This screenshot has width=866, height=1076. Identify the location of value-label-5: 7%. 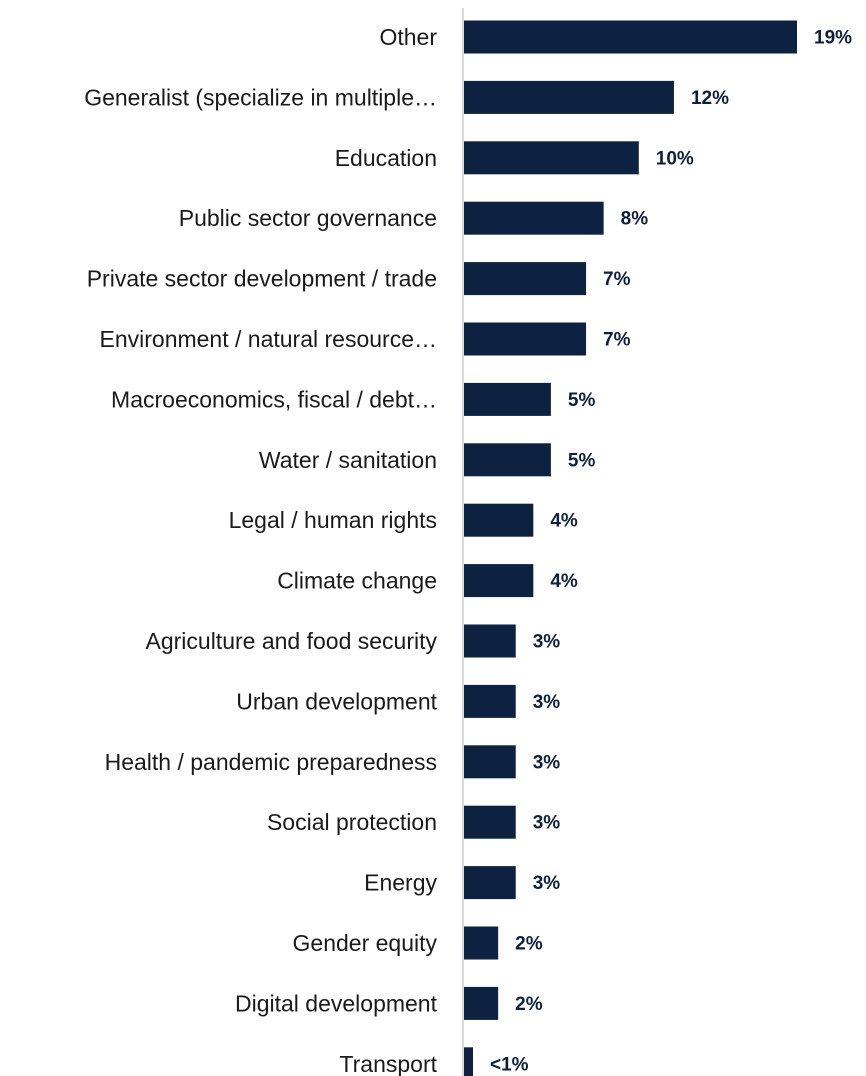
(617, 340).